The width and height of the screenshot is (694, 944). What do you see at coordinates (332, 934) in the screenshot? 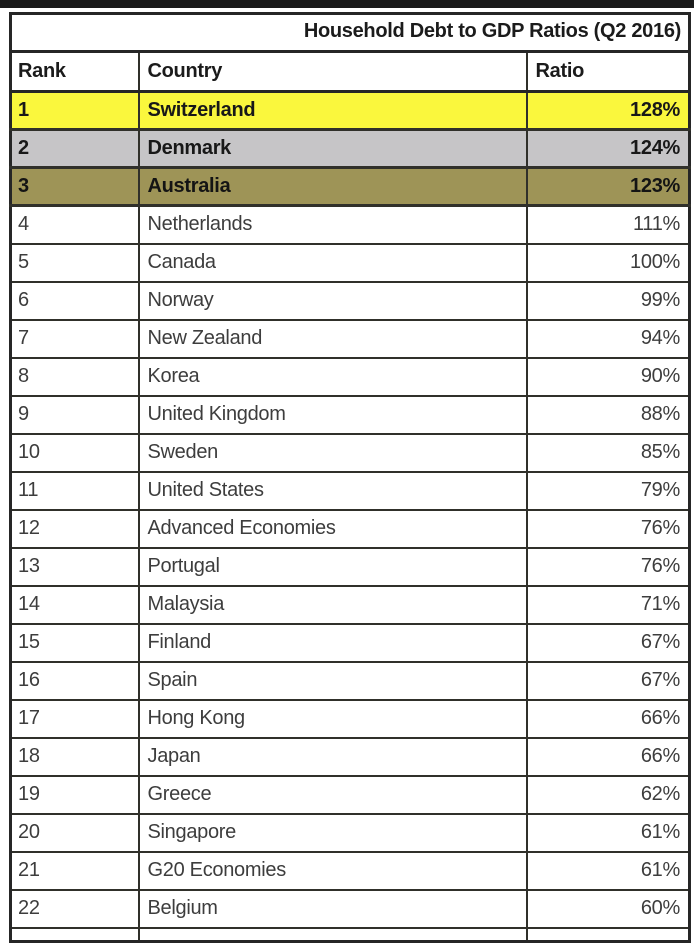
I see `country-cell` at bounding box center [332, 934].